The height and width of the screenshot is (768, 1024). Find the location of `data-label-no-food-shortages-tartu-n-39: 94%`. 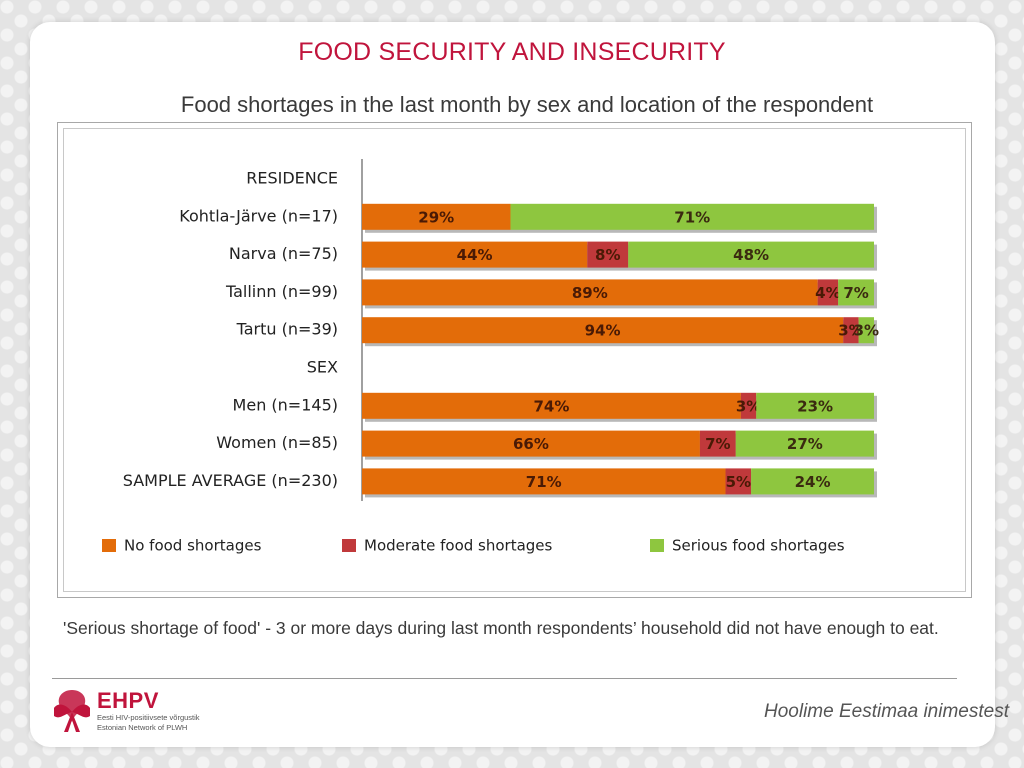

data-label-no-food-shortages-tartu-n-39: 94% is located at coordinates (603, 331).